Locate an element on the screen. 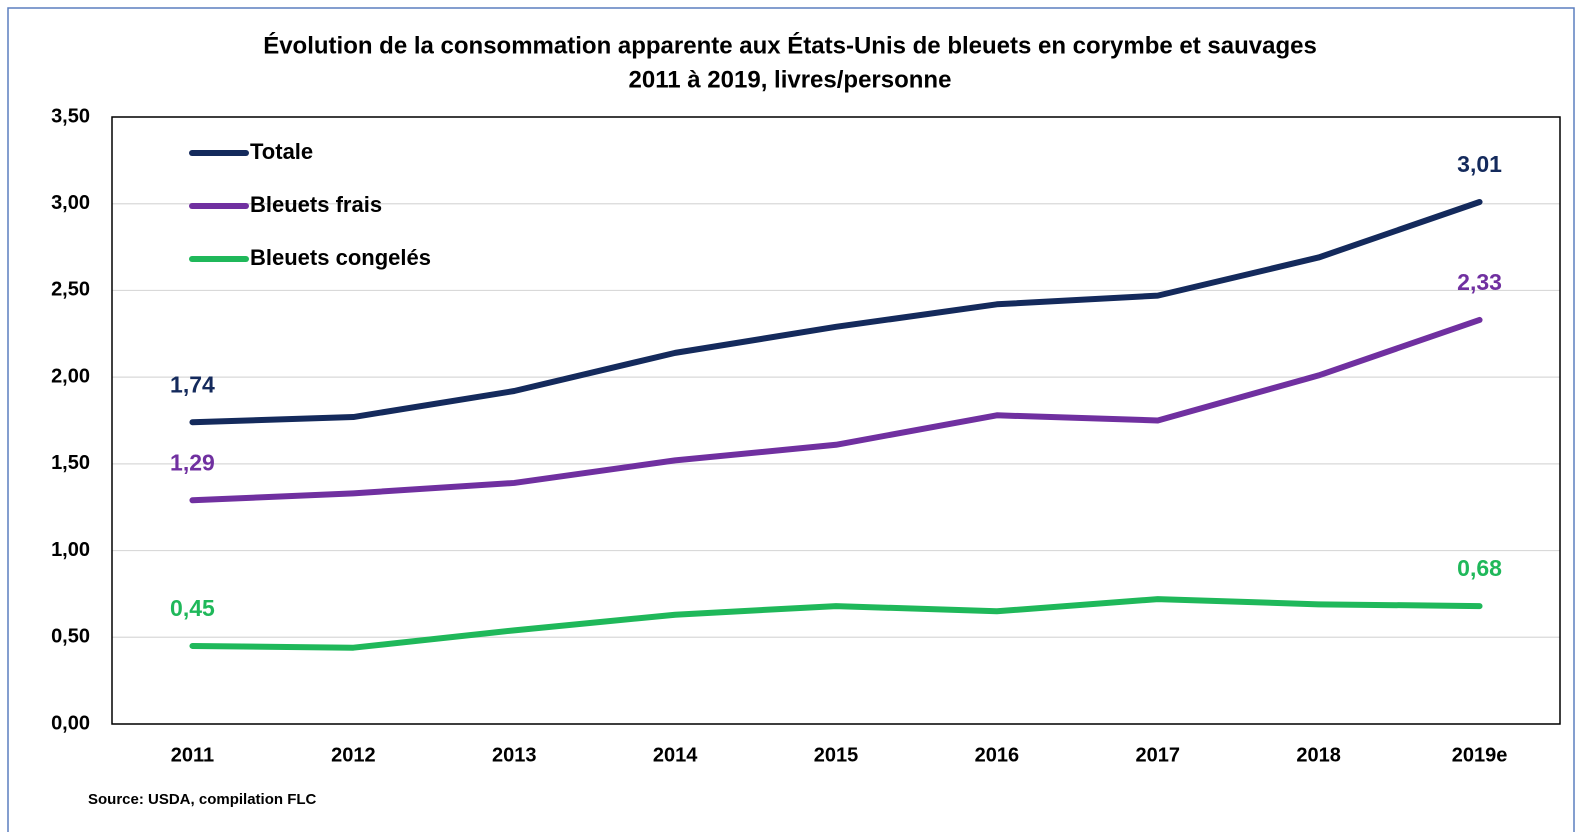  series-line is located at coordinates (836, 623).